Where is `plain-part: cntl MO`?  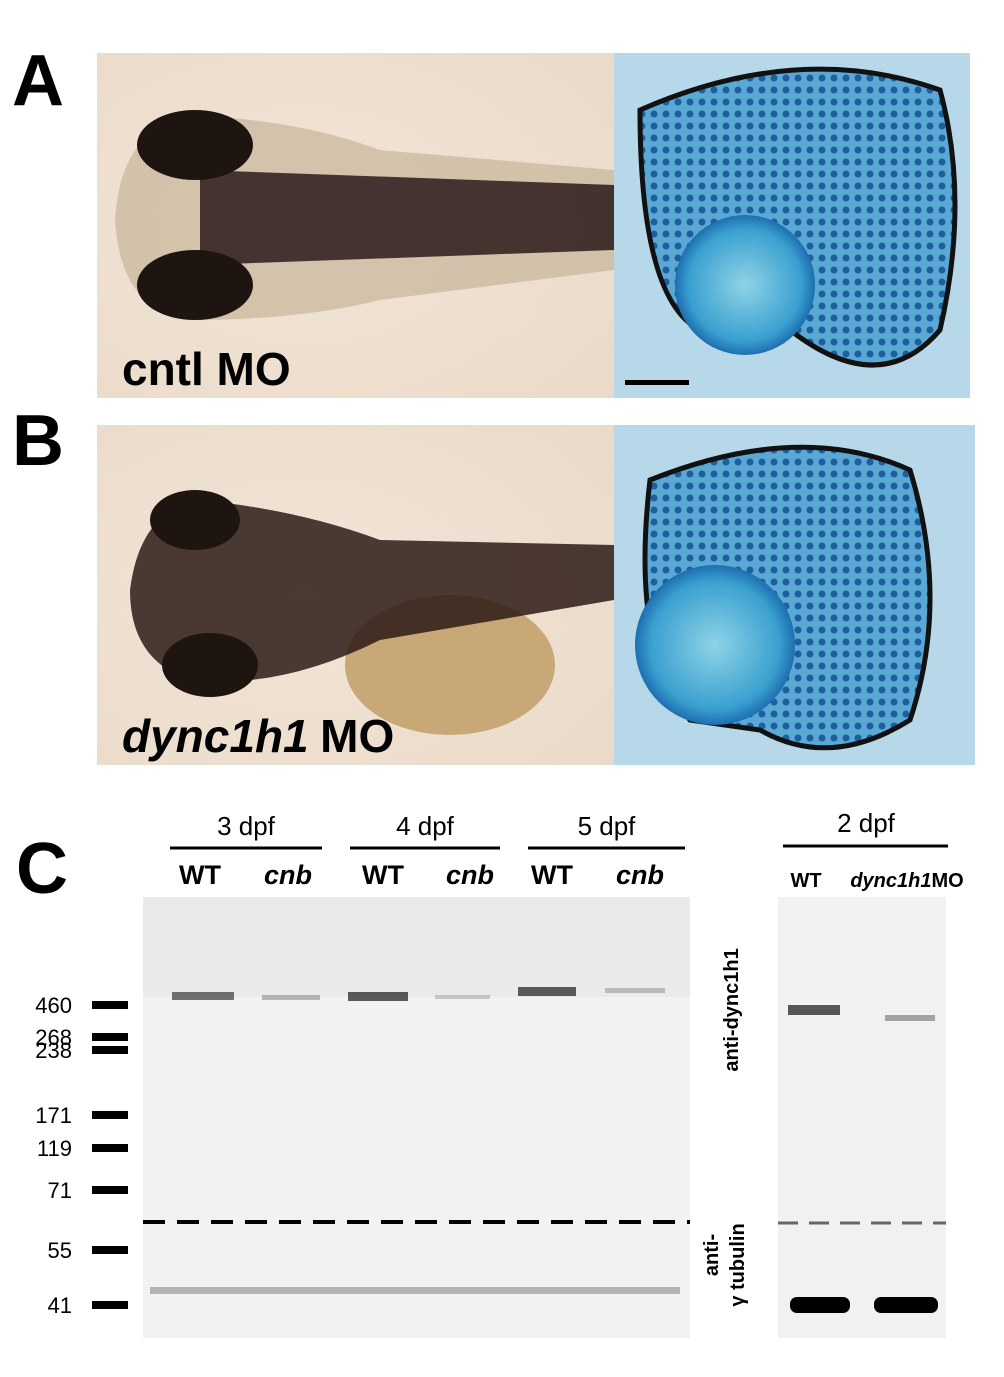
plain-part: cntl MO is located at coordinates (206, 369).